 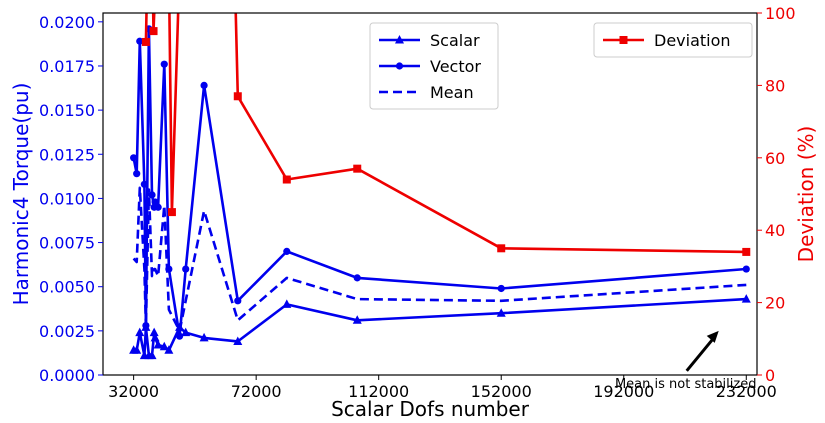 What do you see at coordinates (67, 287) in the screenshot?
I see `y-left-tick-label: 0.0050` at bounding box center [67, 287].